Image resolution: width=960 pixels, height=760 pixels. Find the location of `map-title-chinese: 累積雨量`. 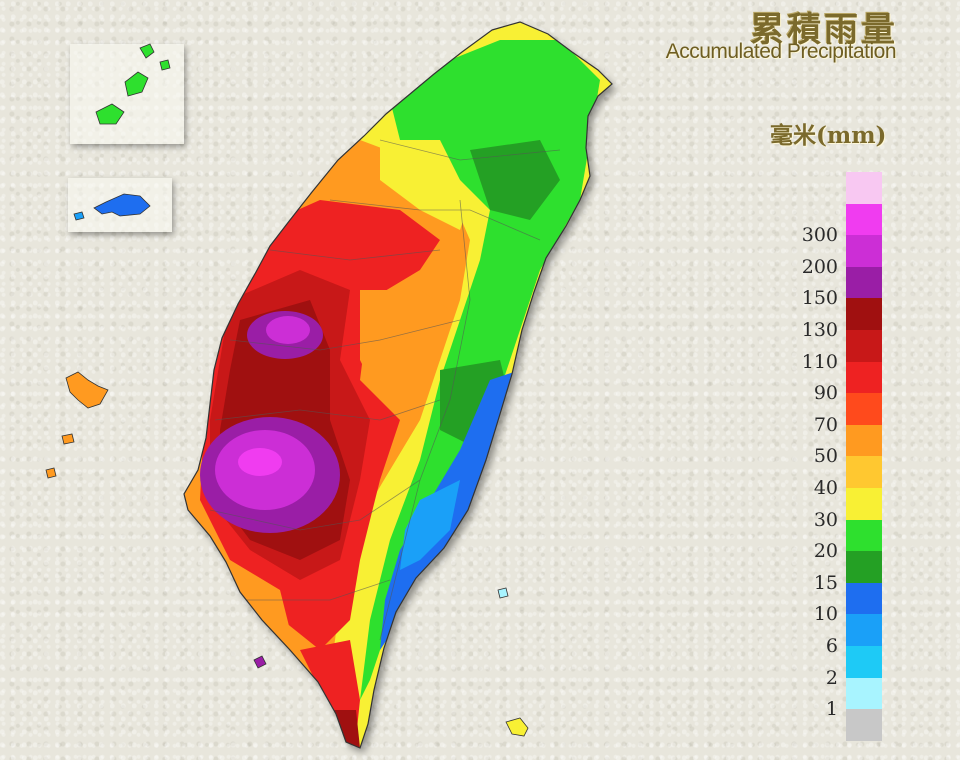

map-title-chinese: 累積雨量 is located at coordinates (824, 30).